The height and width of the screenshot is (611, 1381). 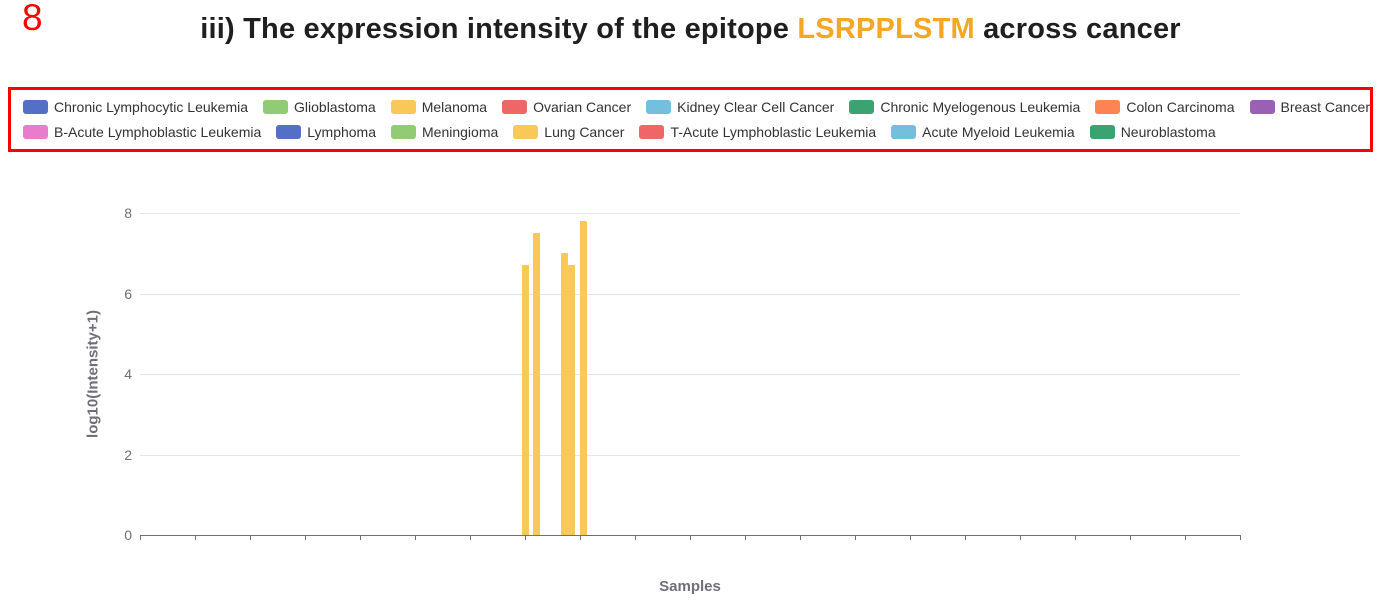 What do you see at coordinates (584, 132) in the screenshot?
I see `legend-item-label: Lung Cancer` at bounding box center [584, 132].